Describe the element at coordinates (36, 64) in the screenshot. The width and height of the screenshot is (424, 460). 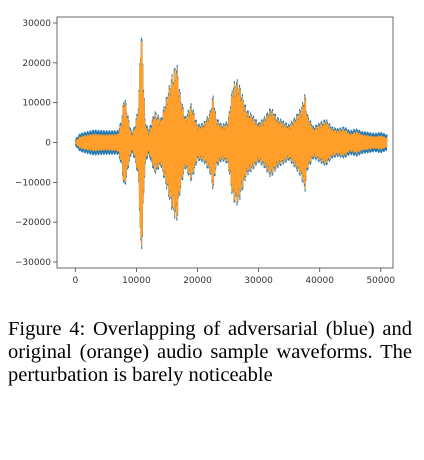
I see `y-tick-label: 20000` at that location.